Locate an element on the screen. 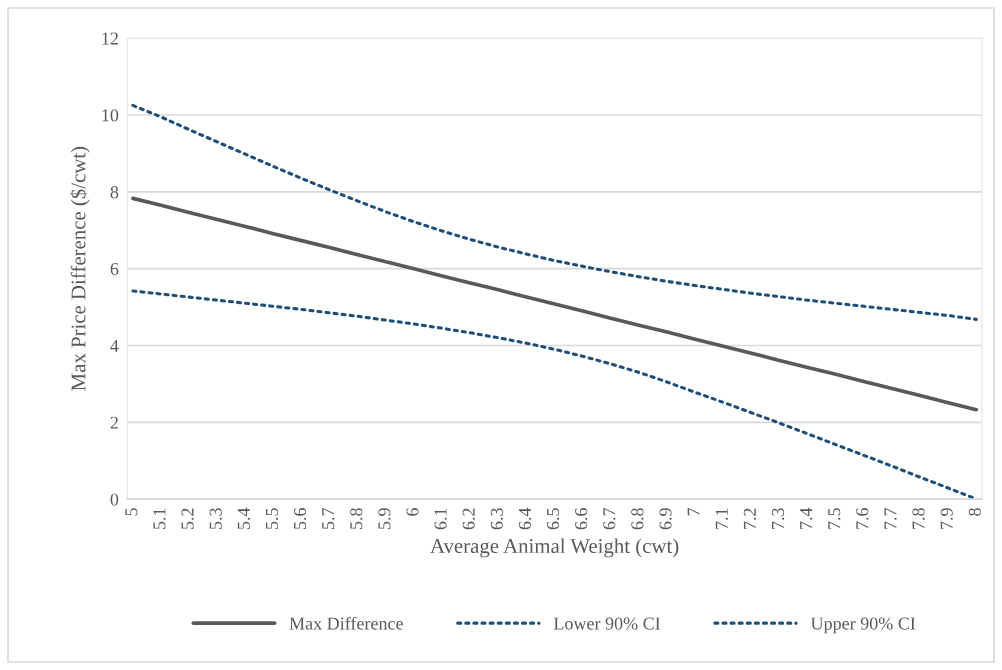 The height and width of the screenshot is (670, 1002). x-tick-label: 5 is located at coordinates (131, 512).